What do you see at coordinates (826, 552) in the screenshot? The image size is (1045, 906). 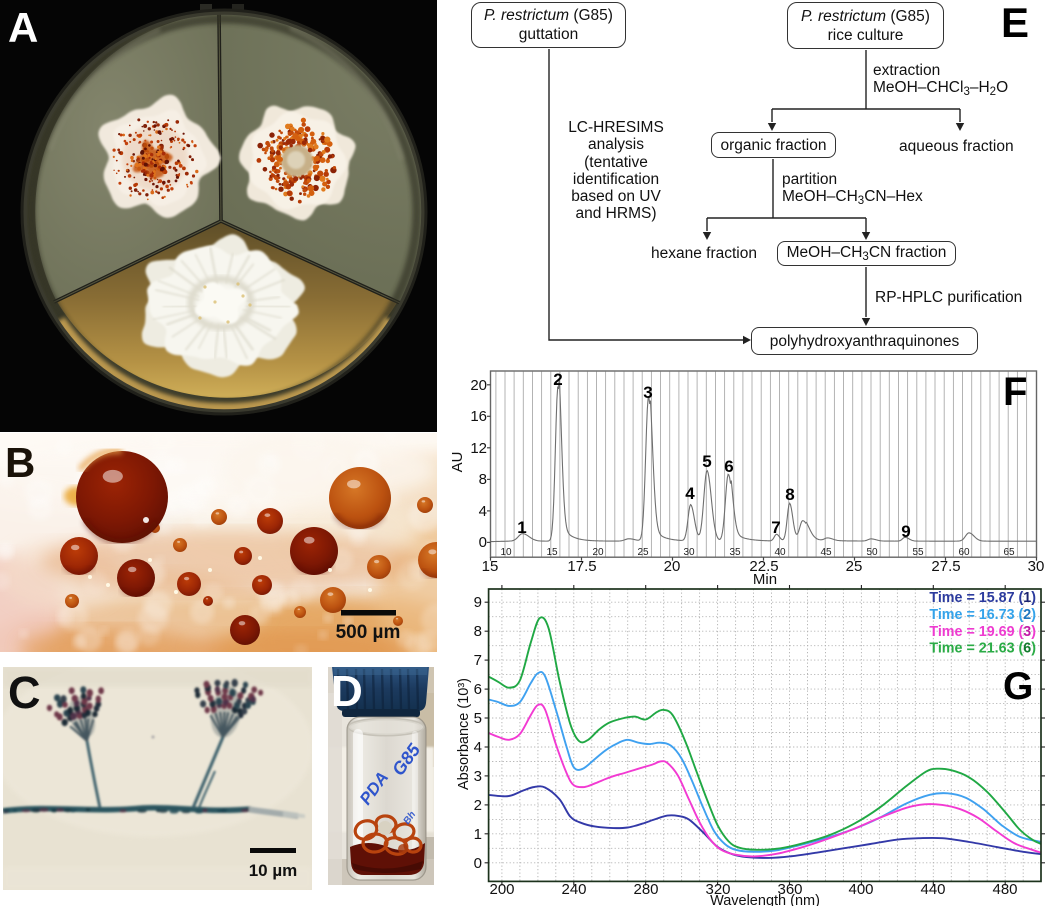 I see `svg-text: 45` at bounding box center [826, 552].